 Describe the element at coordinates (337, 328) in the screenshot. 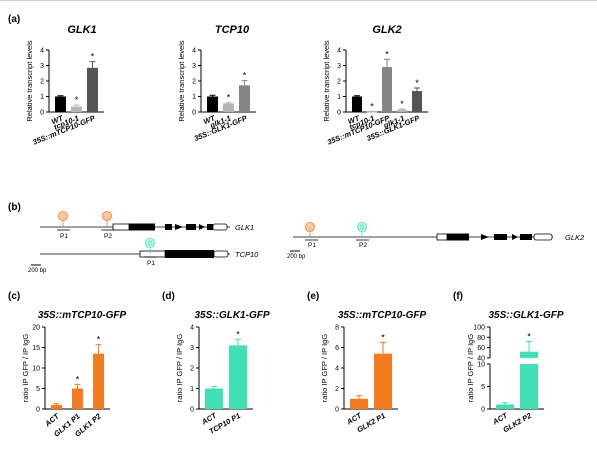

I see `y-tick-label: 8` at that location.